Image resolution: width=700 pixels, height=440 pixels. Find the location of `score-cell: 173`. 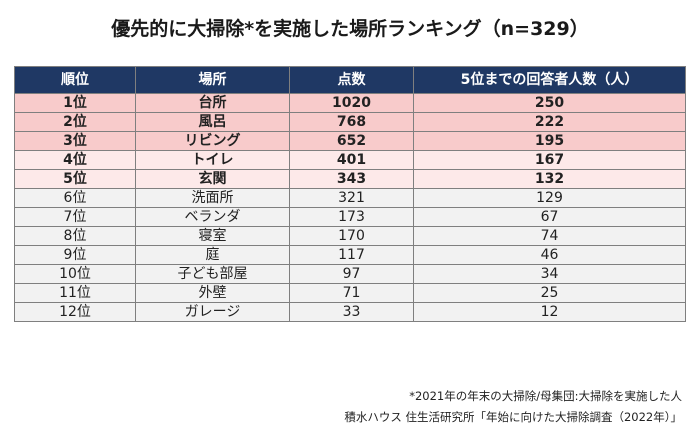

score-cell: 173 is located at coordinates (351, 217).